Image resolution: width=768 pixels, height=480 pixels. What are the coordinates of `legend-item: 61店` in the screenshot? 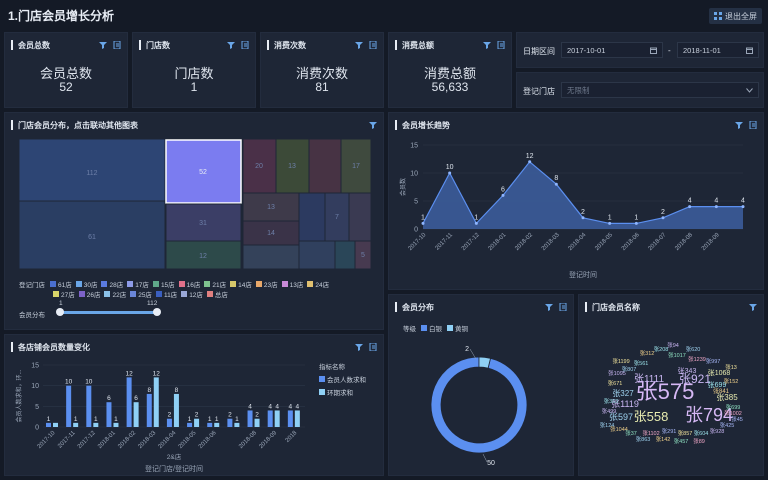 It's located at (61, 284).